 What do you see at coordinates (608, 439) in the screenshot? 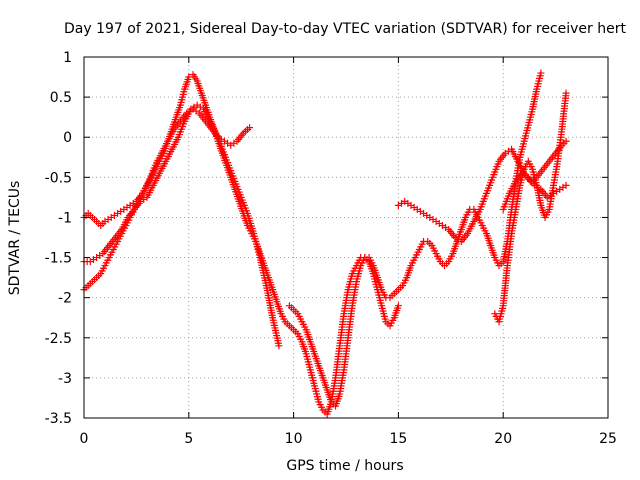
I see `x-tick-label: 25` at bounding box center [608, 439].